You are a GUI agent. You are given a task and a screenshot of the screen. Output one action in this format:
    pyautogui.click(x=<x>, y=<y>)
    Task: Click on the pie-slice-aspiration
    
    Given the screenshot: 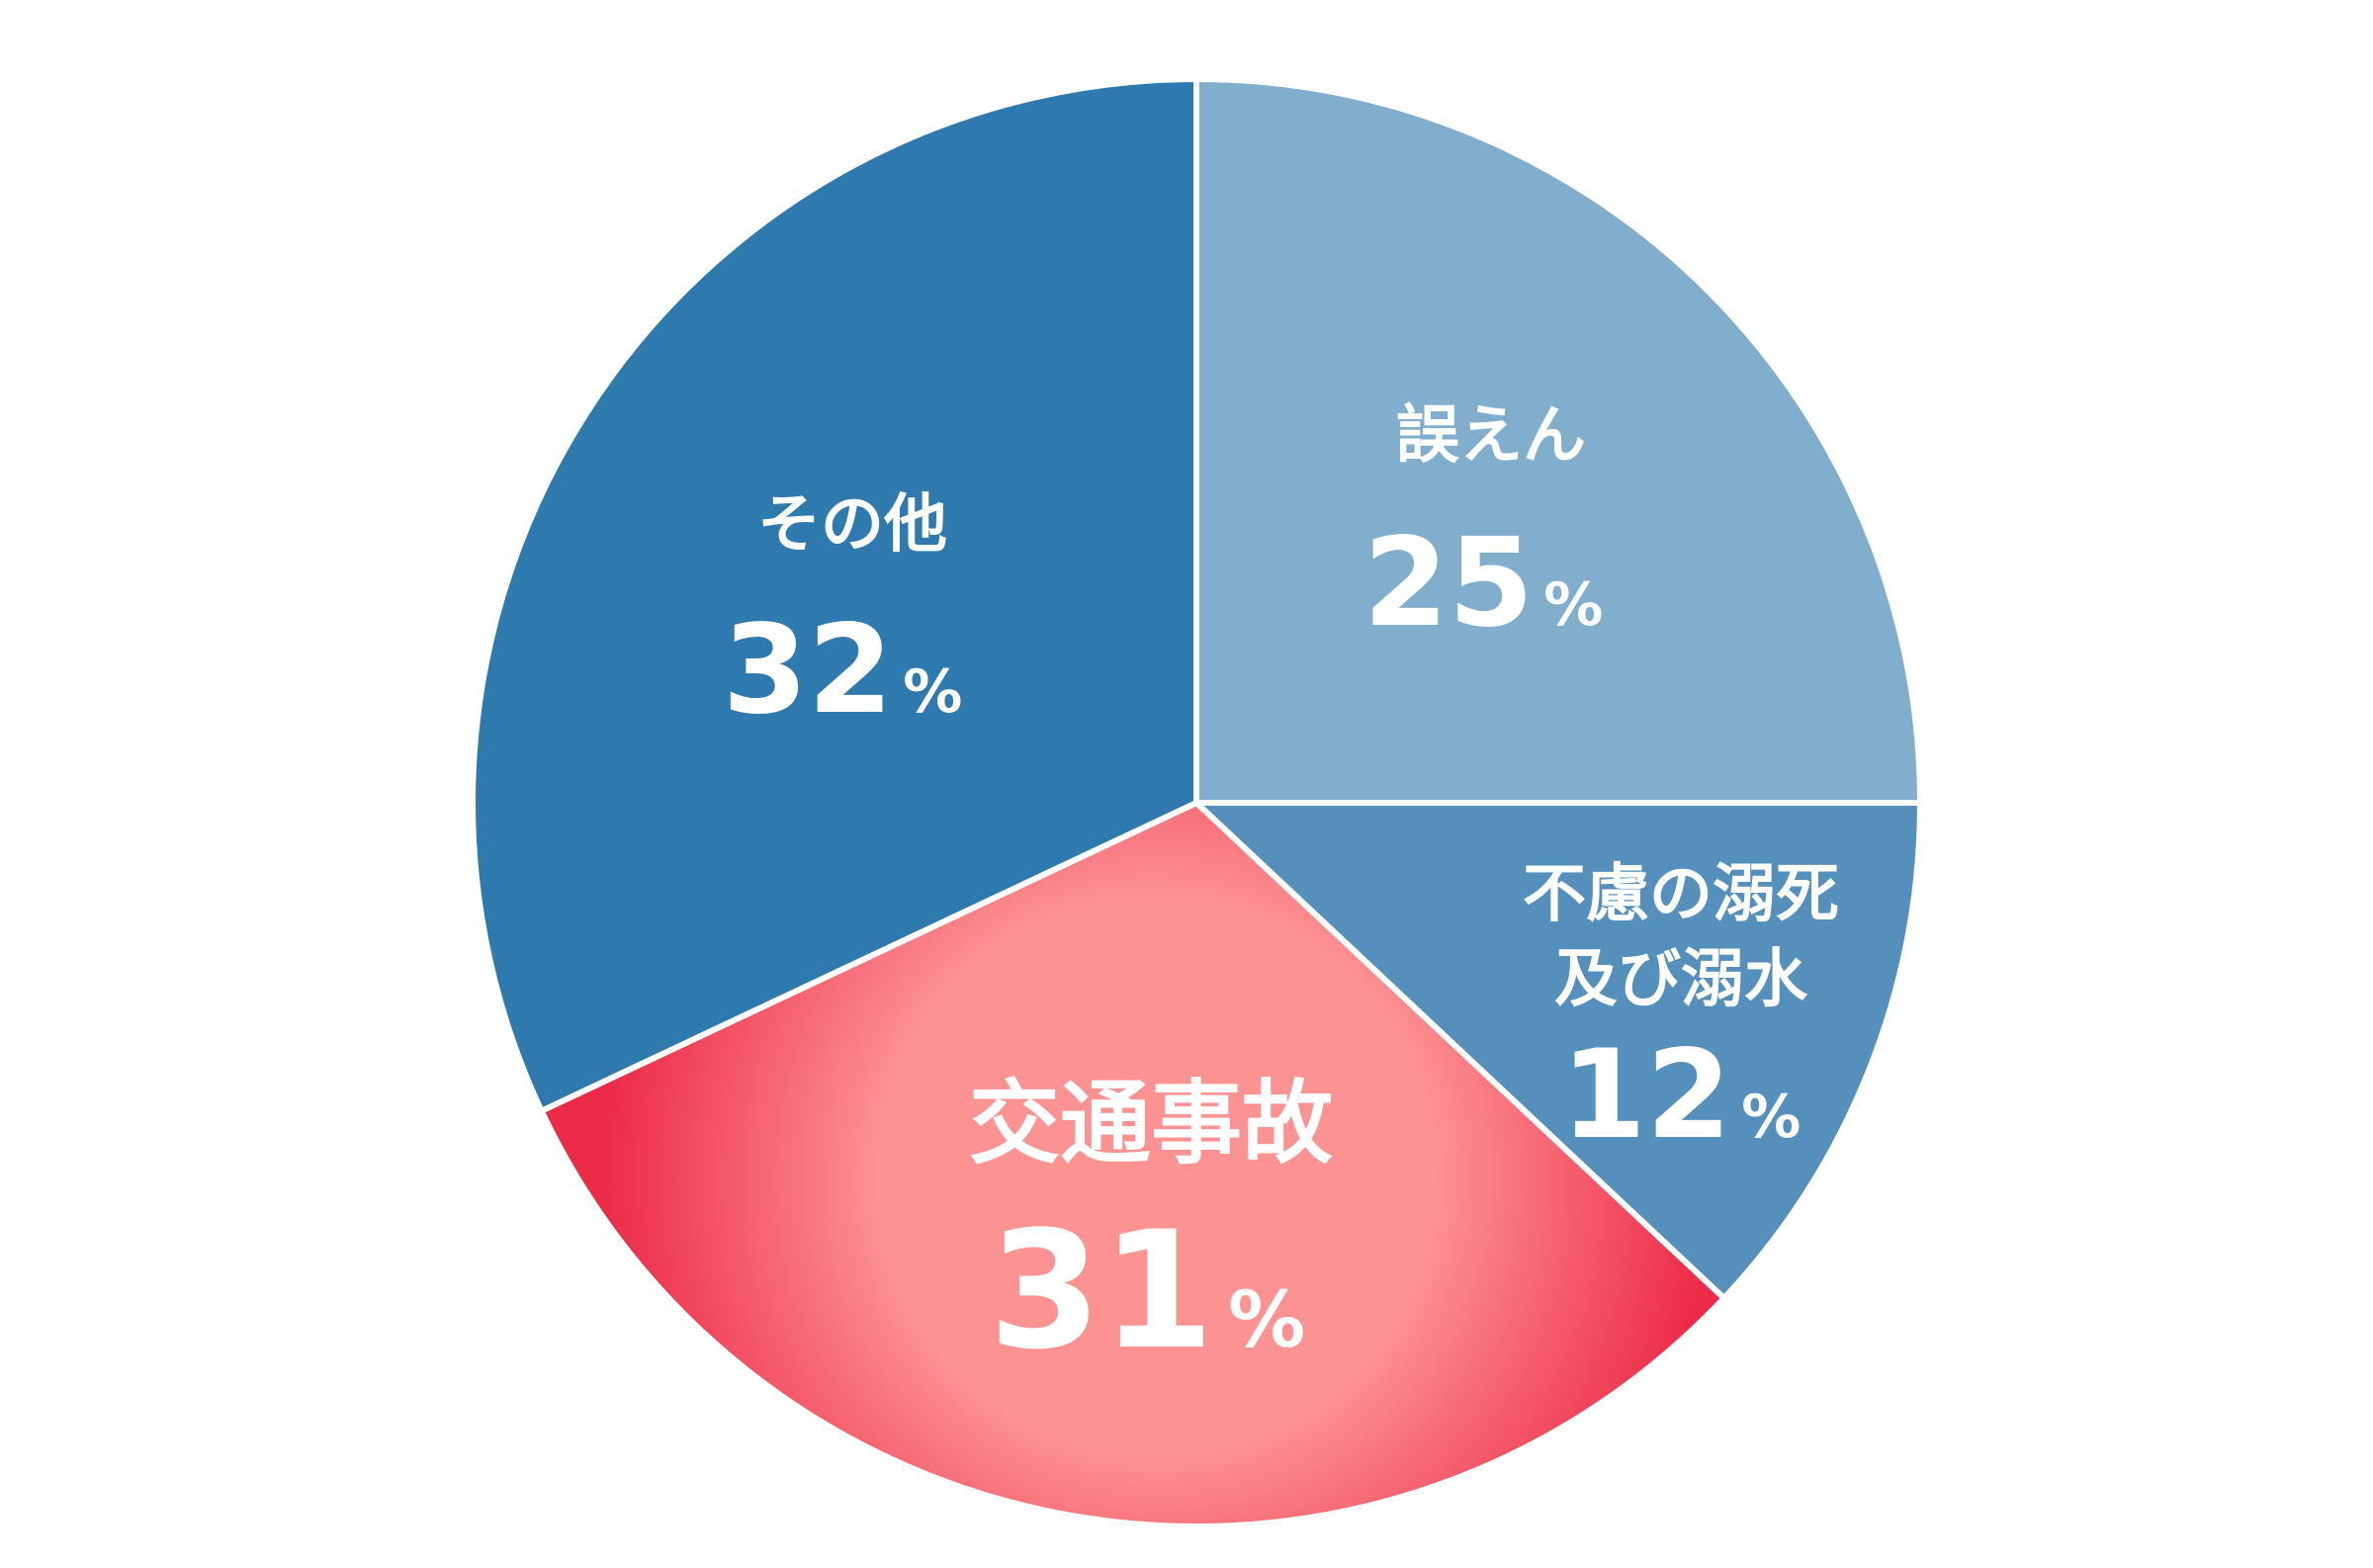 What is the action you would take?
    pyautogui.click(x=1558, y=441)
    